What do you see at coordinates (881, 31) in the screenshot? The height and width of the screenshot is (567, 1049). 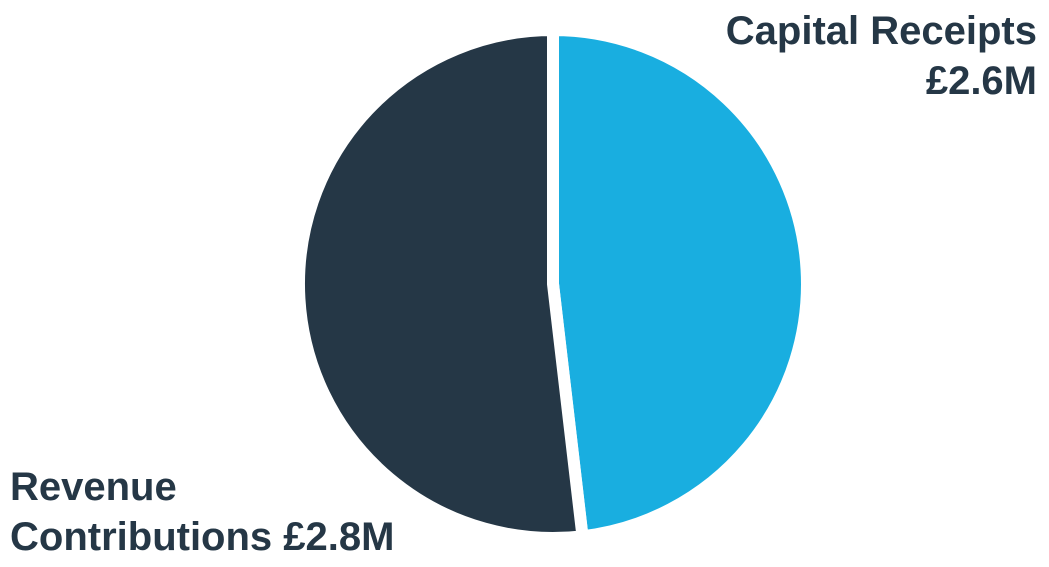 I see `slice-label-capital-receipts-name: Capital Receipts` at bounding box center [881, 31].